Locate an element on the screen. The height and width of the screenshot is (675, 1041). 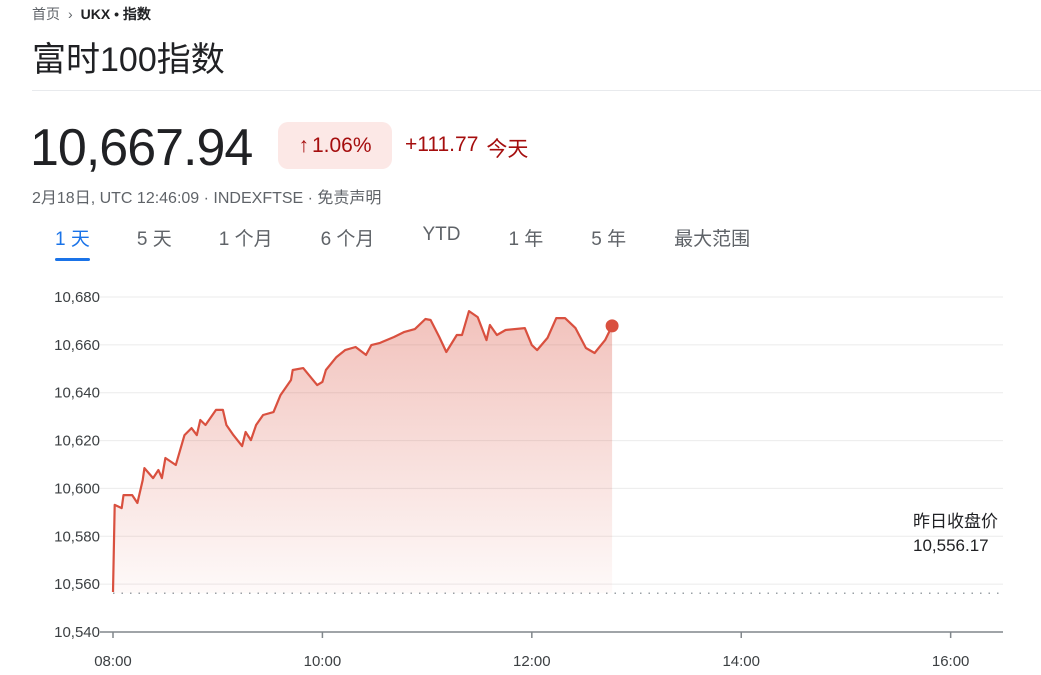
previous-close-label: 昨日收盘价 10,556.17 is located at coordinates (960, 534).